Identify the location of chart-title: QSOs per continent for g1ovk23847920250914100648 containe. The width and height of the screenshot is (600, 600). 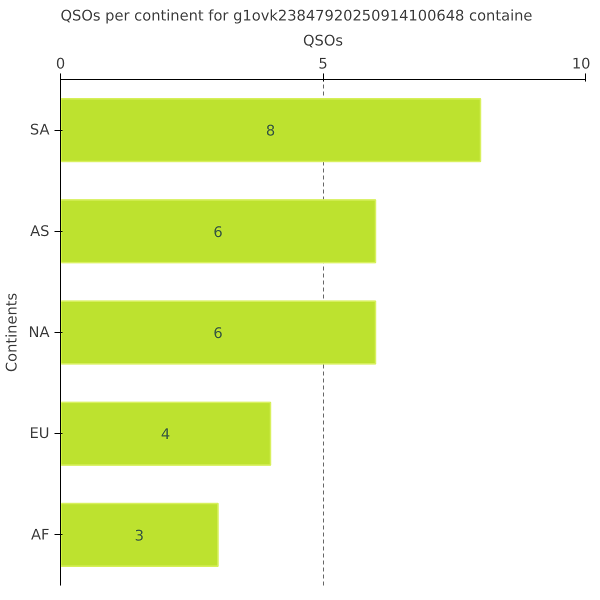
(296, 16).